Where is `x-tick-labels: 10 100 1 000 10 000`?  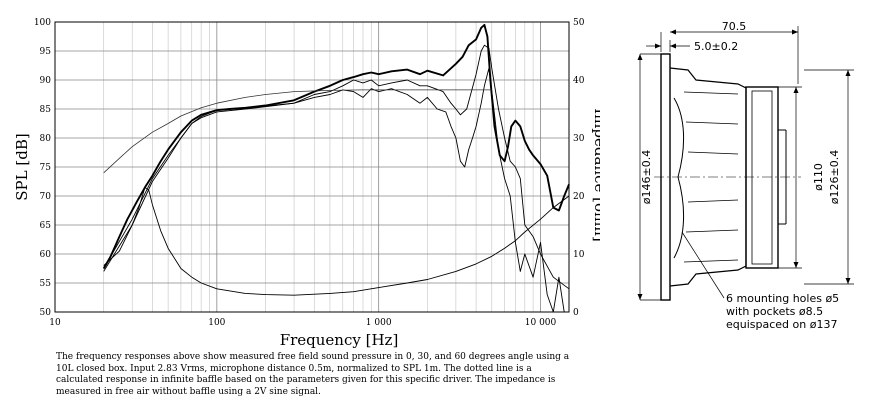
x-tick-labels: 10 100 1 000 10 000 is located at coordinates (302, 323).